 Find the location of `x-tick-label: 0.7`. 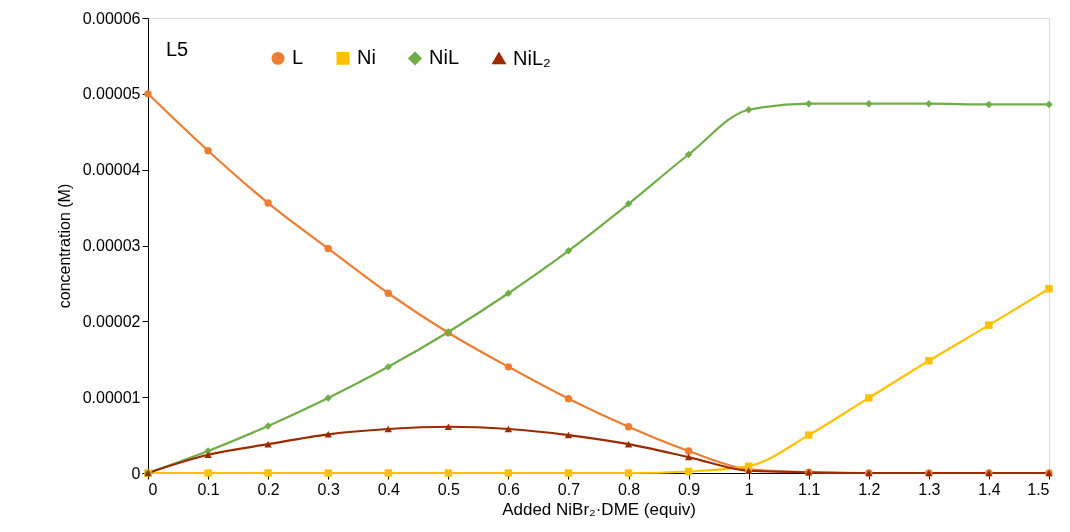

x-tick-label: 0.7 is located at coordinates (569, 489).